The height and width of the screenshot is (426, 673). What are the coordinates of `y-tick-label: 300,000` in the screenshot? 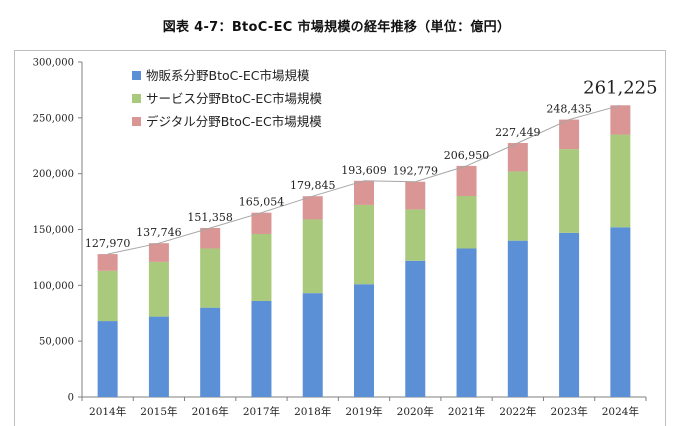 It's located at (53, 63).